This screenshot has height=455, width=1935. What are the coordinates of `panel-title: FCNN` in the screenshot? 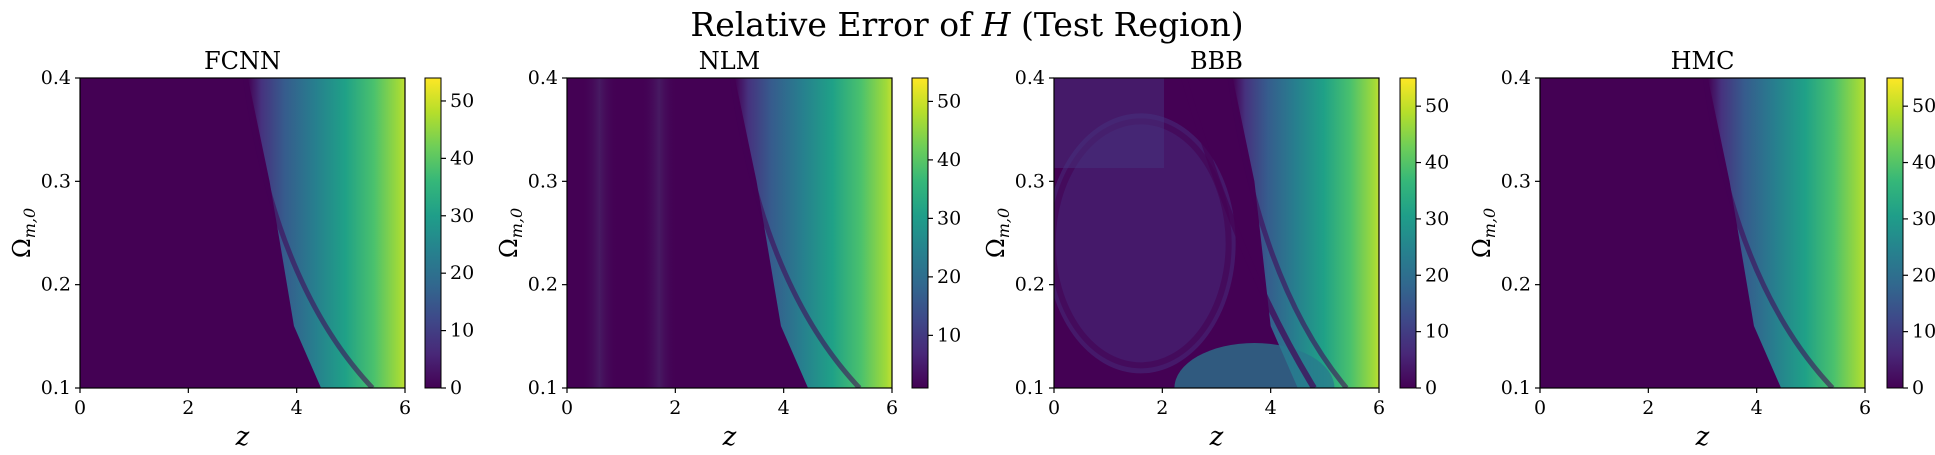 It's located at (242, 61).